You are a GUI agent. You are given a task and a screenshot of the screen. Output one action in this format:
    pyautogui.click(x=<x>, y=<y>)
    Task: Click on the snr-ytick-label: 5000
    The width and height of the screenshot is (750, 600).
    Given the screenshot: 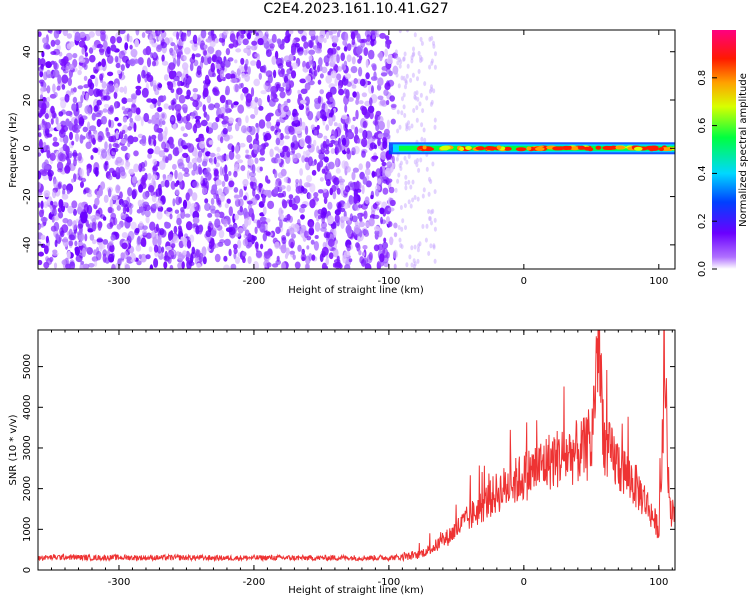 What is the action you would take?
    pyautogui.click(x=27, y=366)
    